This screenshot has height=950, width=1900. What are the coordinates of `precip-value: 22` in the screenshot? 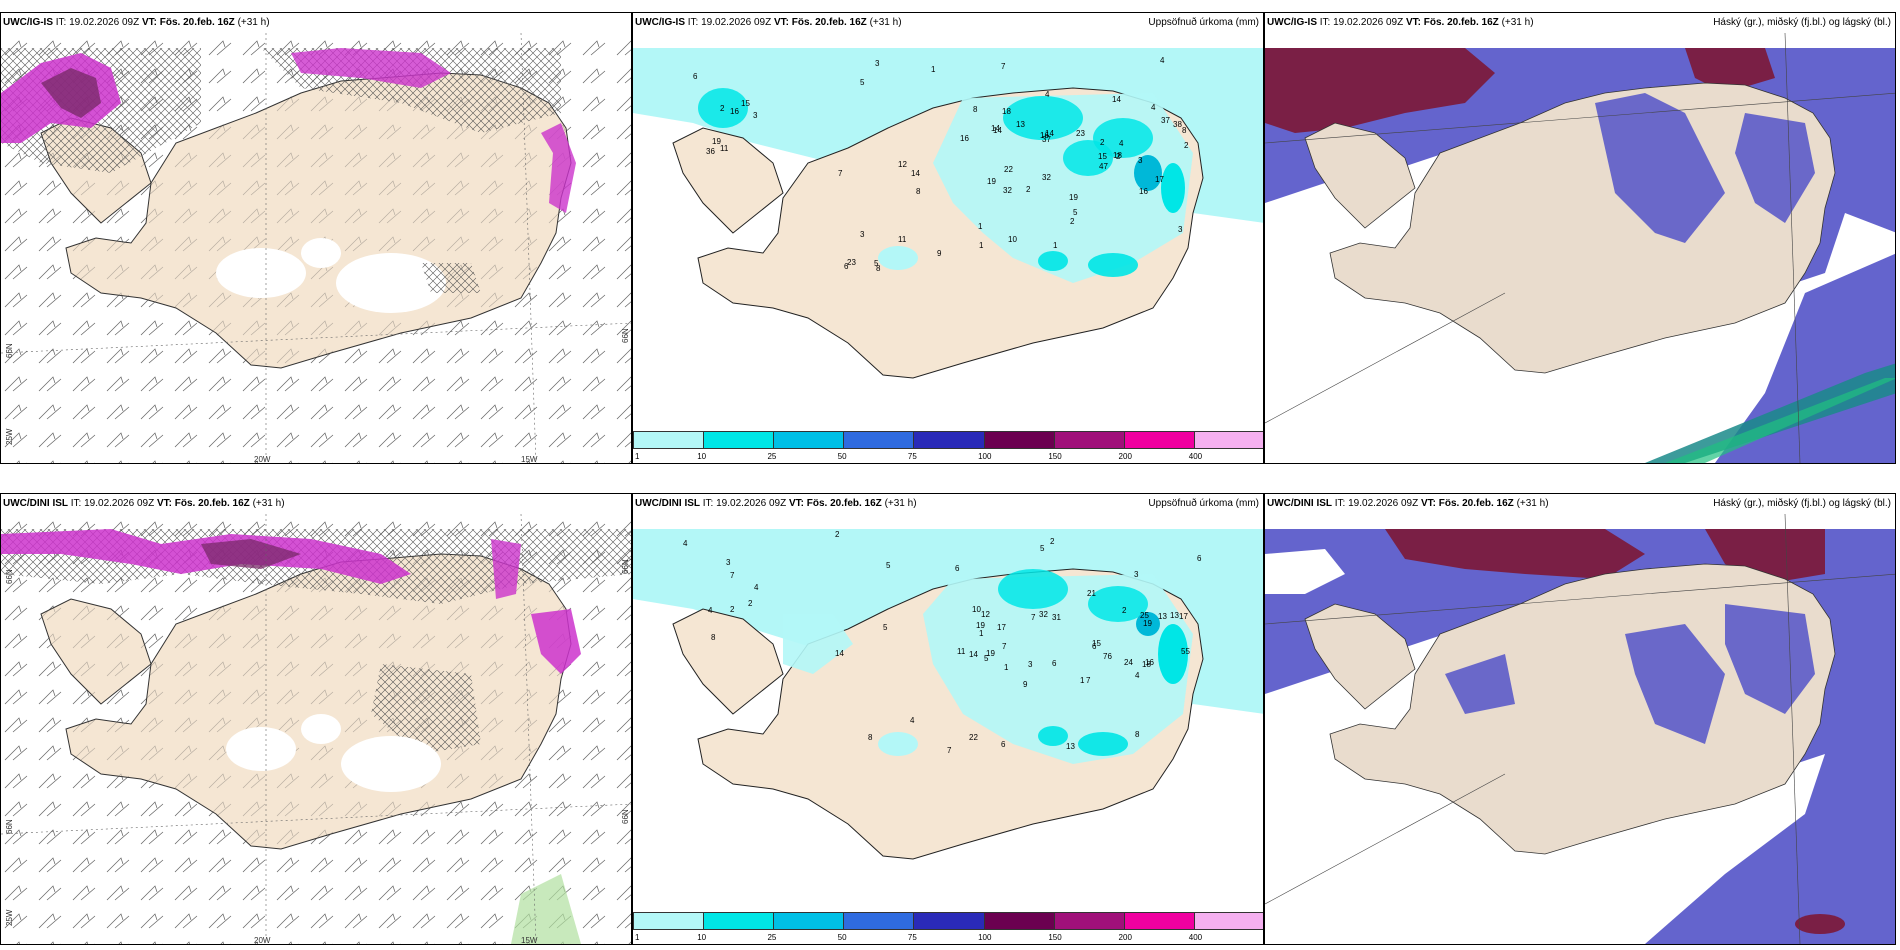 It's located at (973, 737).